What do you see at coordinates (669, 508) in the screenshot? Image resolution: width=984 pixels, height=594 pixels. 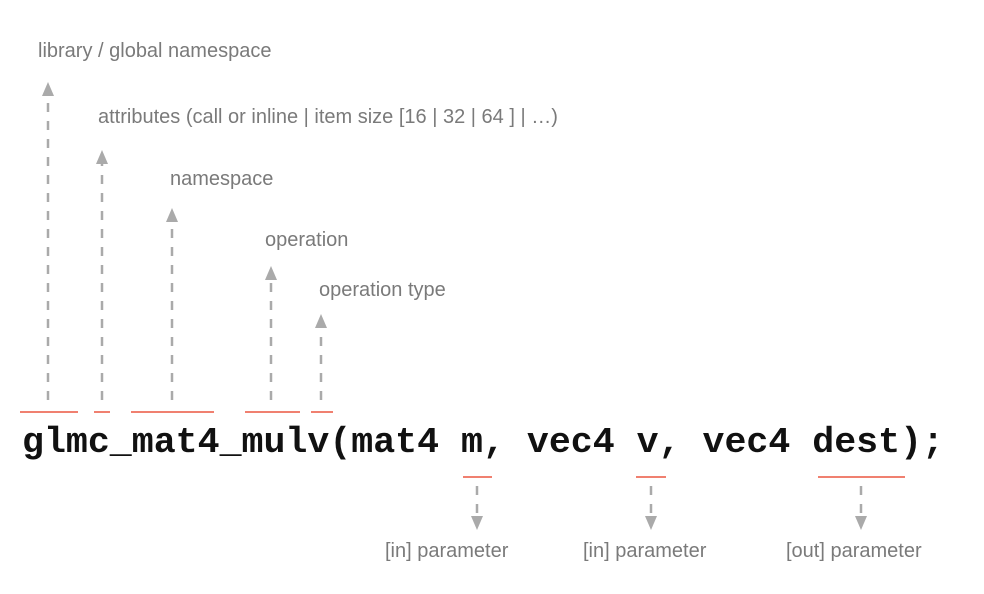 I see `downward-arrows` at bounding box center [669, 508].